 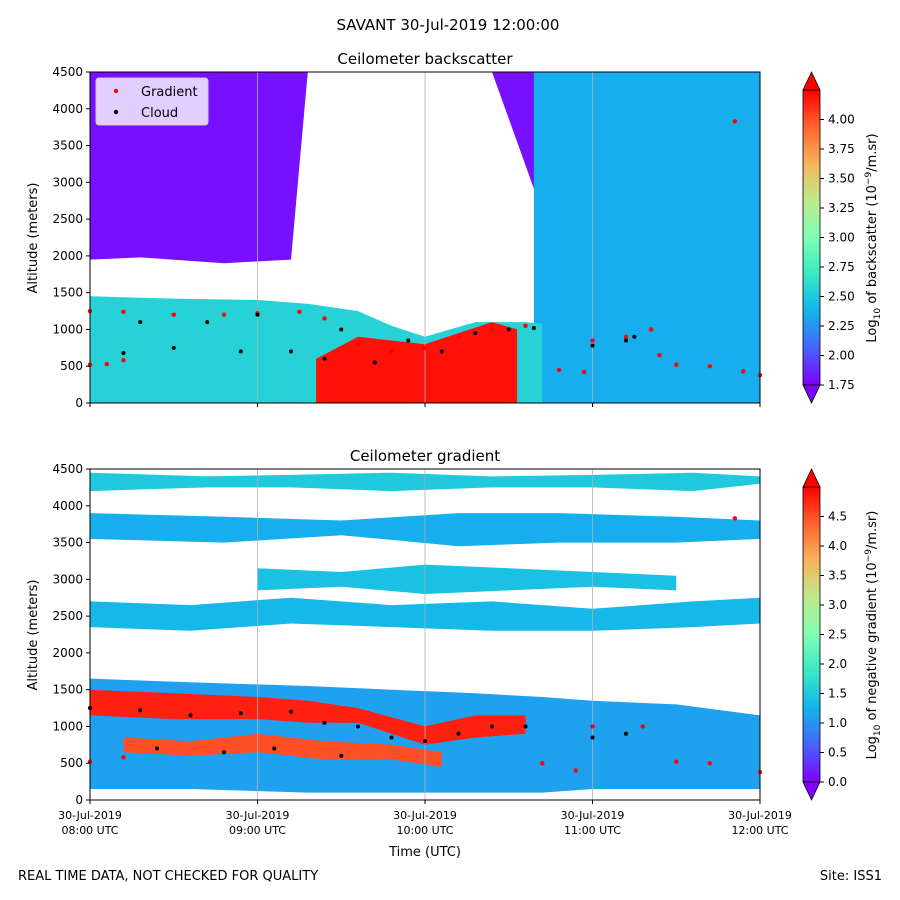 I want to click on colorbar-tick-label: 4.00, so click(x=841, y=120).